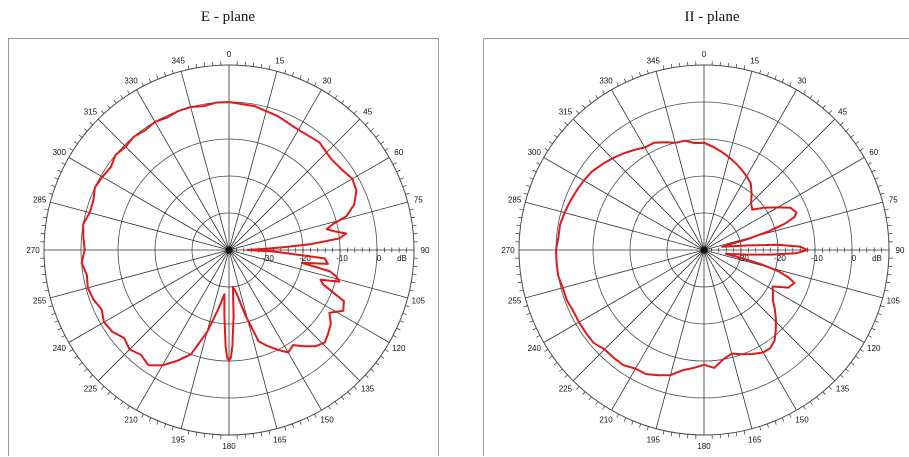  I want to click on angle-tick-label: 75, so click(418, 199).